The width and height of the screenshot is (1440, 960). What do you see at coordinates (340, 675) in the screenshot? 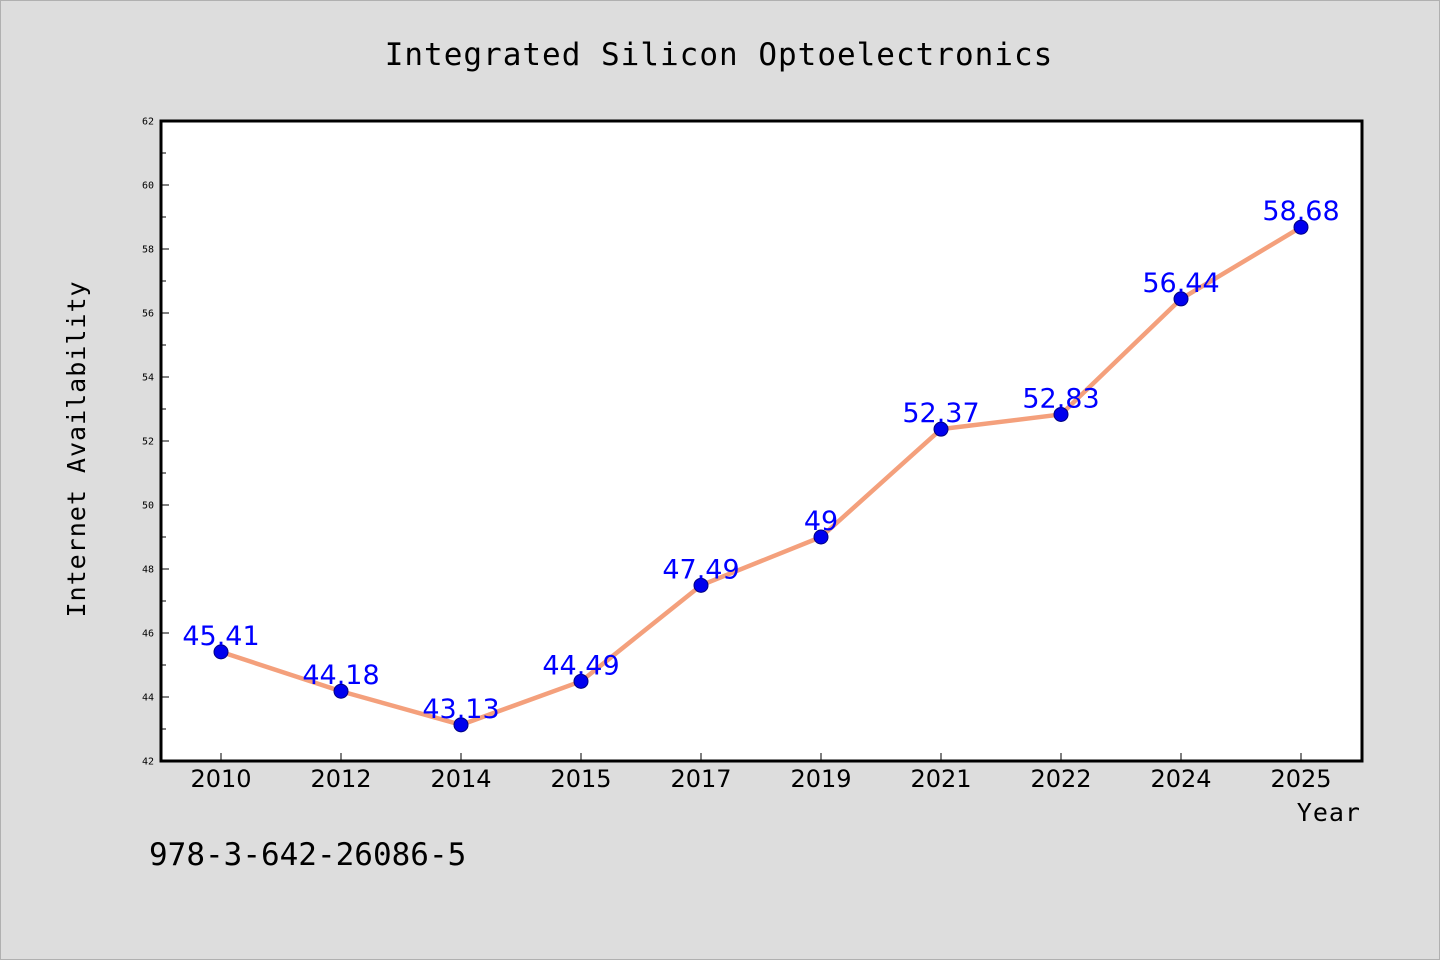
I see `data-point-label: 44.18` at bounding box center [340, 675].